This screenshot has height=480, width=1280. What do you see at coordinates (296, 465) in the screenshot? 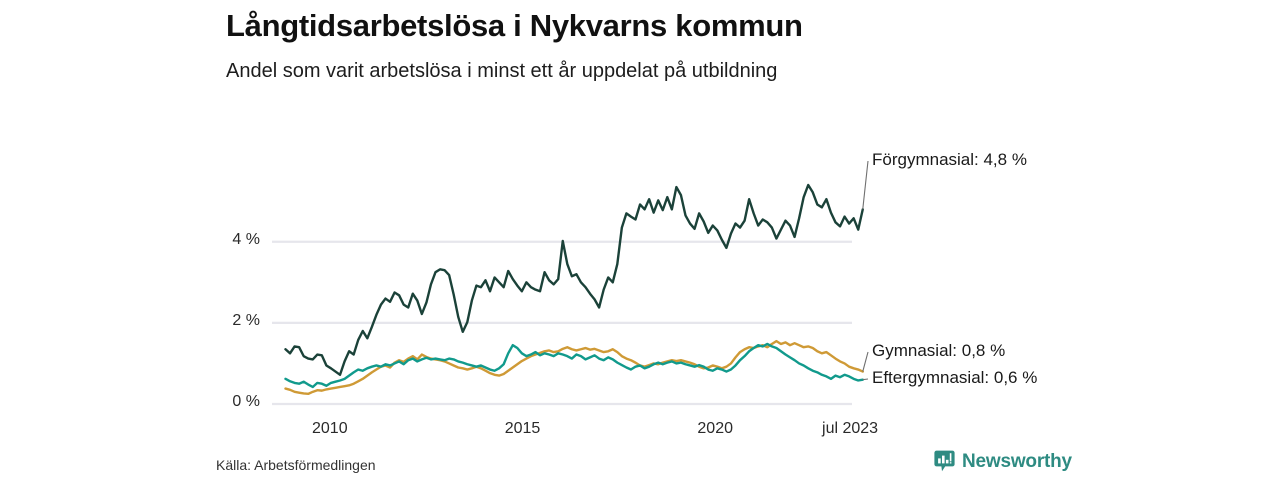
I see `source-note: Källa: Arbetsförmedlingen` at bounding box center [296, 465].